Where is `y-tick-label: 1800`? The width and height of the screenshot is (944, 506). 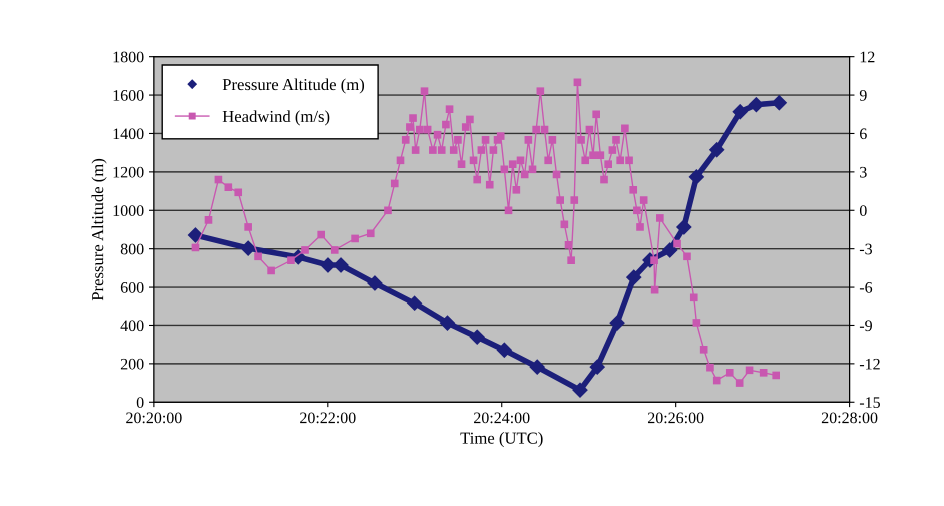
y-tick-label: 1800 is located at coordinates (129, 57).